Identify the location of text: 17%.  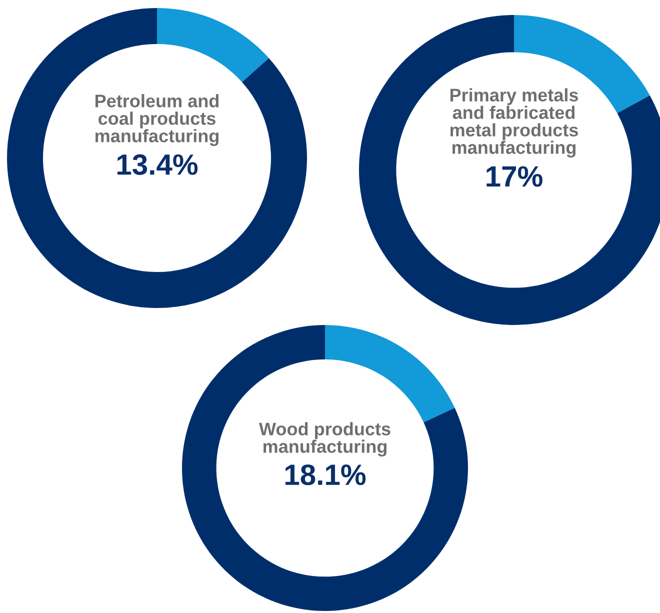
(514, 176).